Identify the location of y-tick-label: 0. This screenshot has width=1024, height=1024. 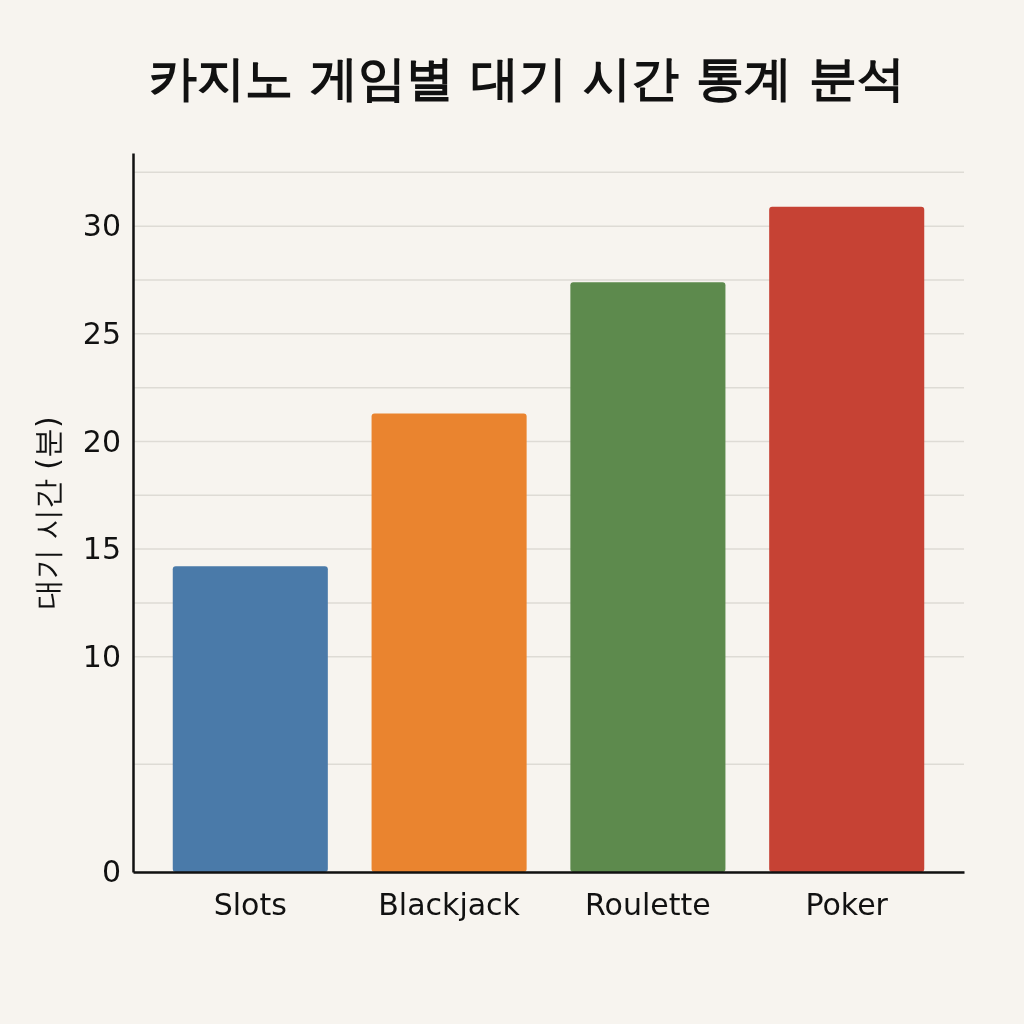
(111, 872).